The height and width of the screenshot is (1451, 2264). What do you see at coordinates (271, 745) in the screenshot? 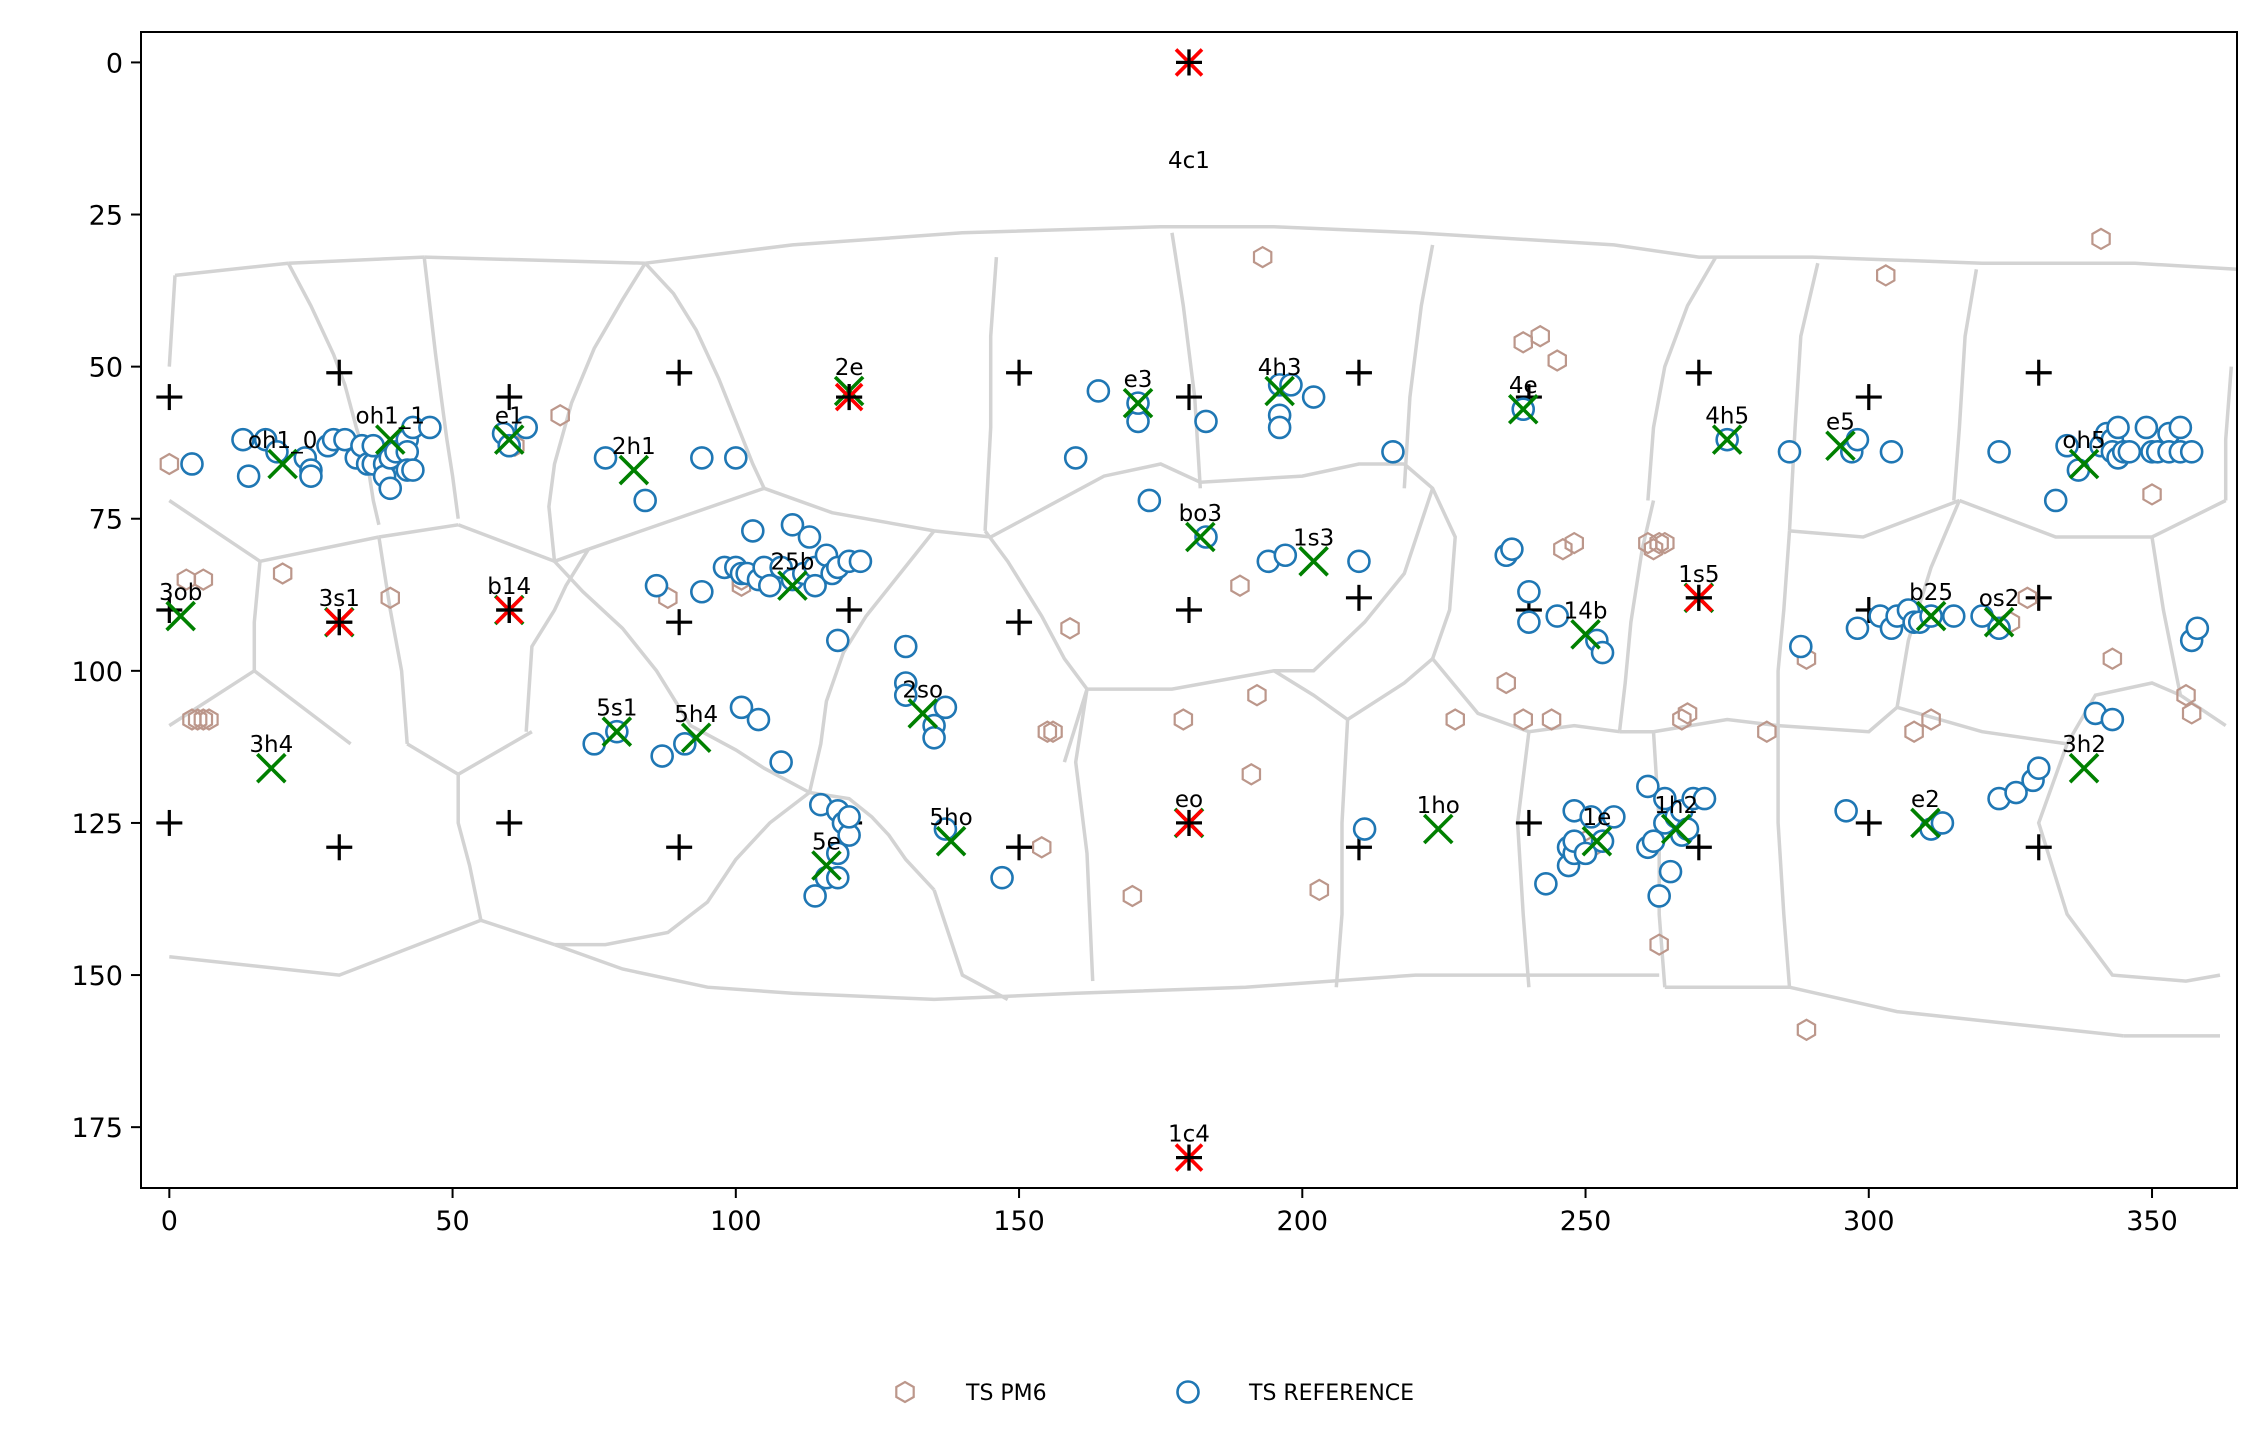
I see `minimum-label: 3h4` at bounding box center [271, 745].